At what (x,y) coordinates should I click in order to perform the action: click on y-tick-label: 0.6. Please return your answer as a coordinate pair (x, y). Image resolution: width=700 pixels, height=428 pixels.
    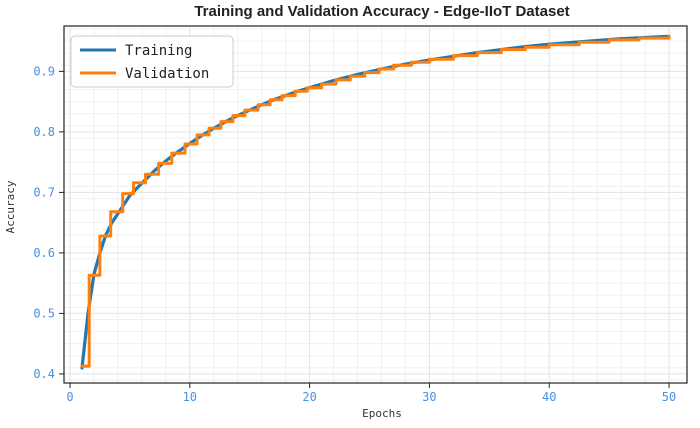
    Looking at the image, I should click on (44, 253).